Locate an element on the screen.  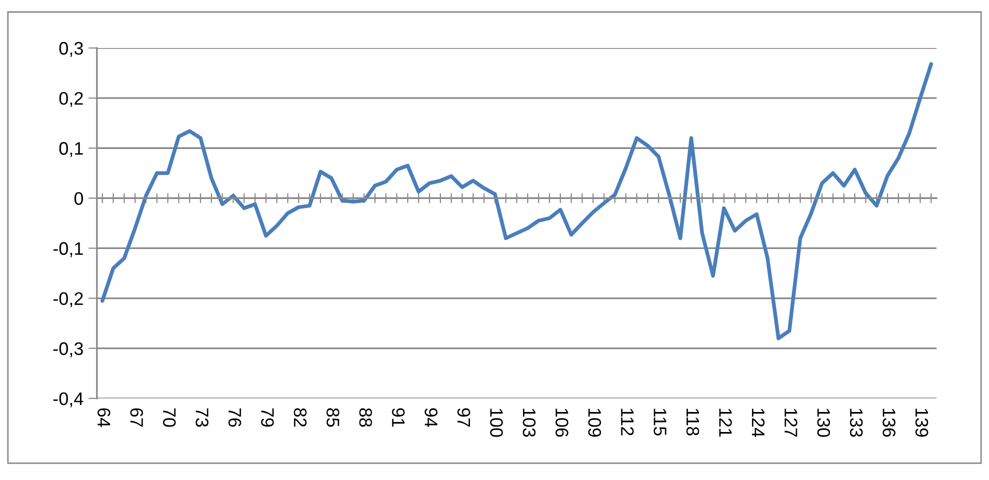
x-tick-label: 76 is located at coordinates (235, 417).